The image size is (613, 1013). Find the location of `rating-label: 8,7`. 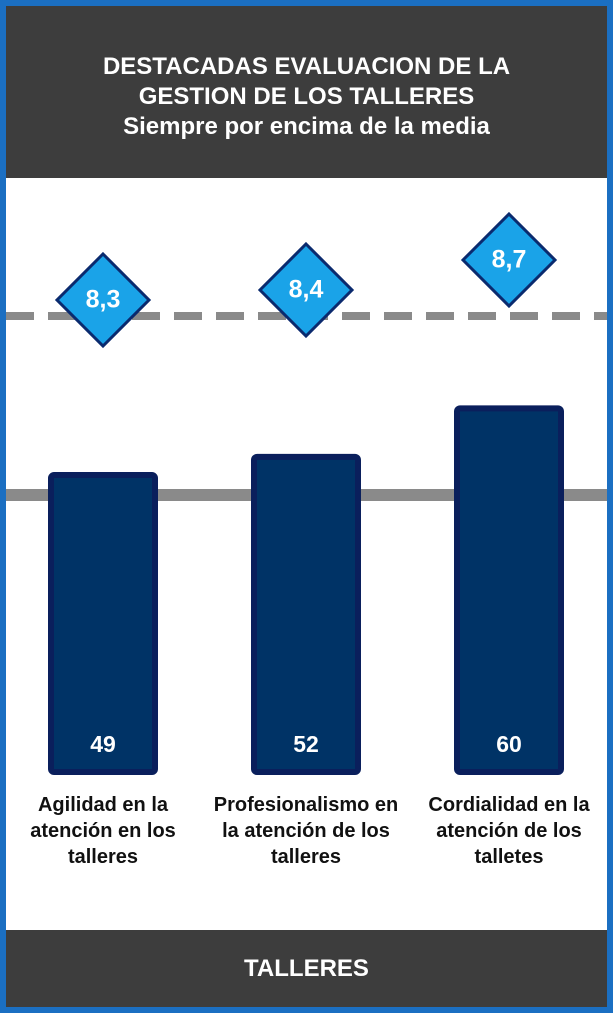

rating-label: 8,7 is located at coordinates (509, 260).